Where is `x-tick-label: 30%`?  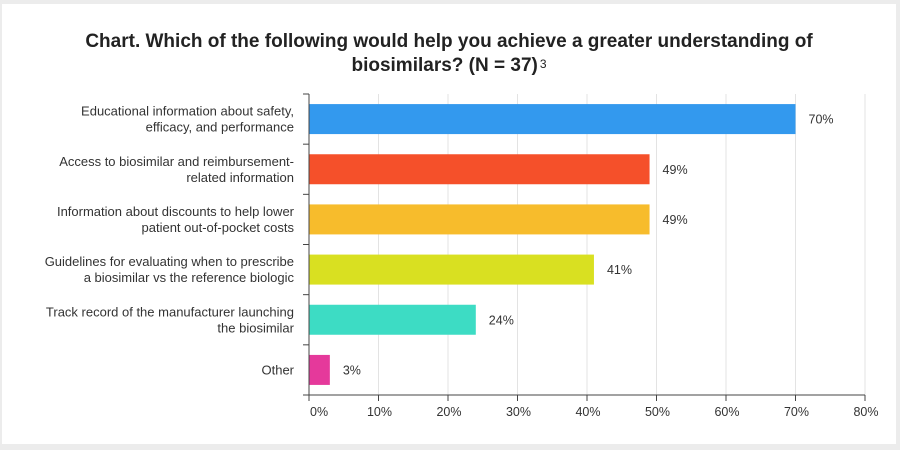
x-tick-label: 30% is located at coordinates (518, 412).